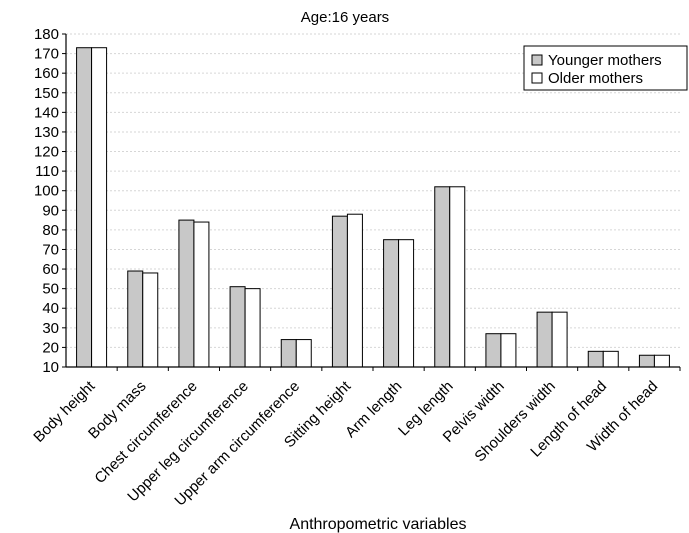 This screenshot has width=689, height=533. What do you see at coordinates (345, 17) in the screenshot?
I see `chart-title: Age:16 years` at bounding box center [345, 17].